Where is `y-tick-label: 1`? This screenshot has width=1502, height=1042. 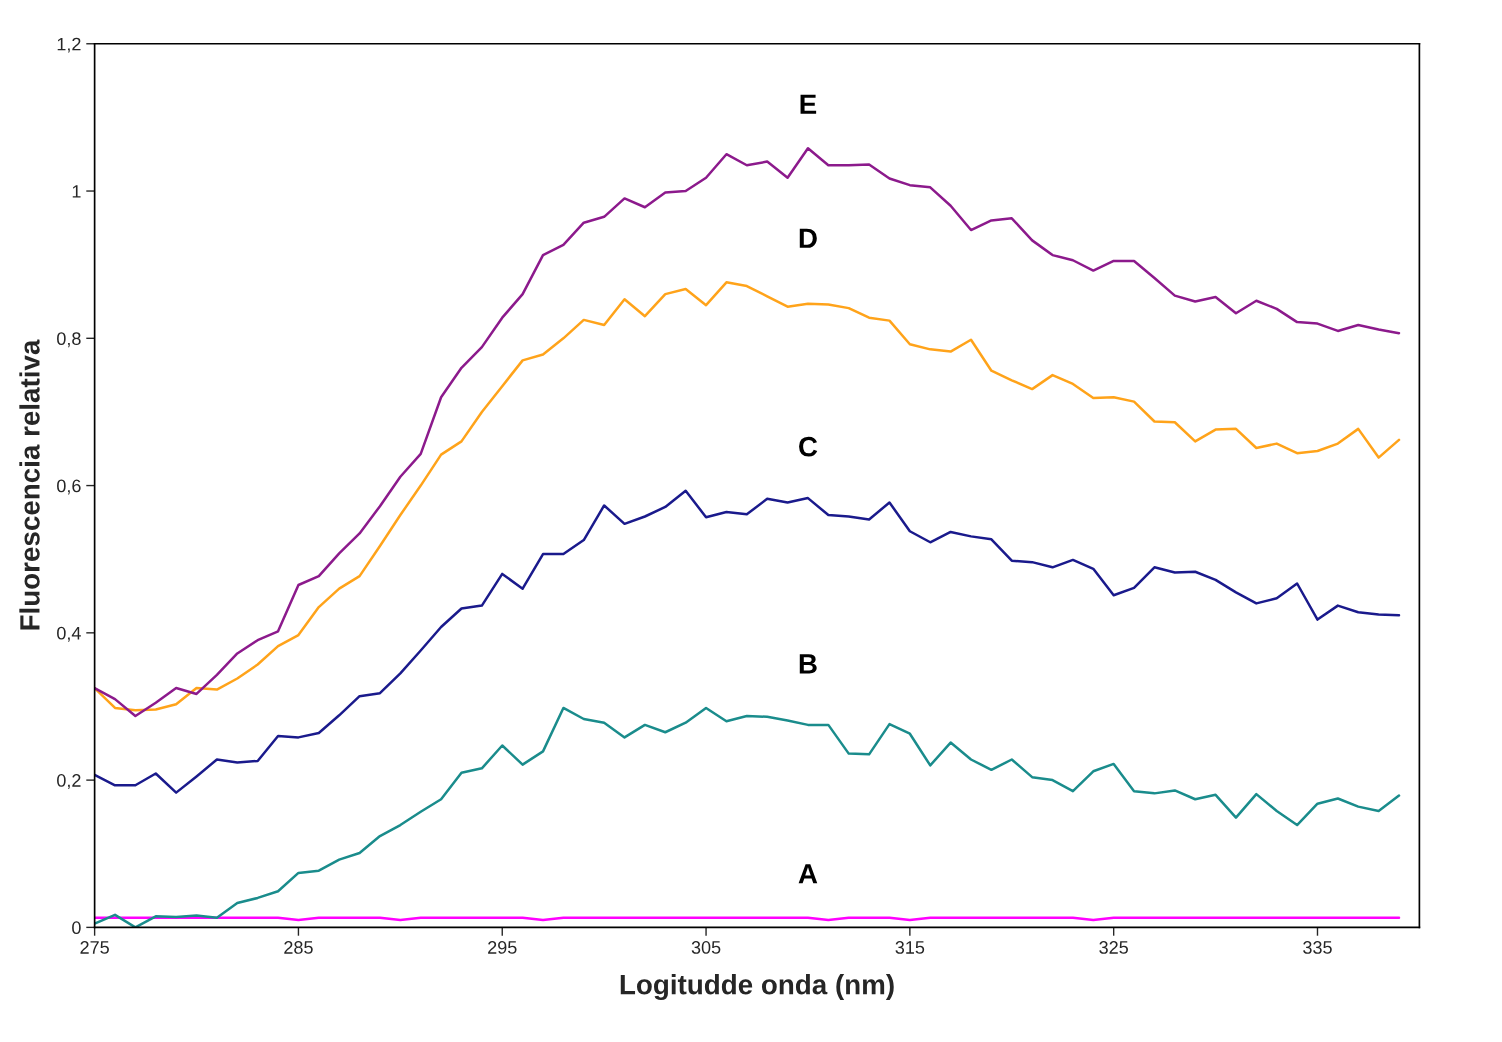
y-tick-label: 1 is located at coordinates (76, 191).